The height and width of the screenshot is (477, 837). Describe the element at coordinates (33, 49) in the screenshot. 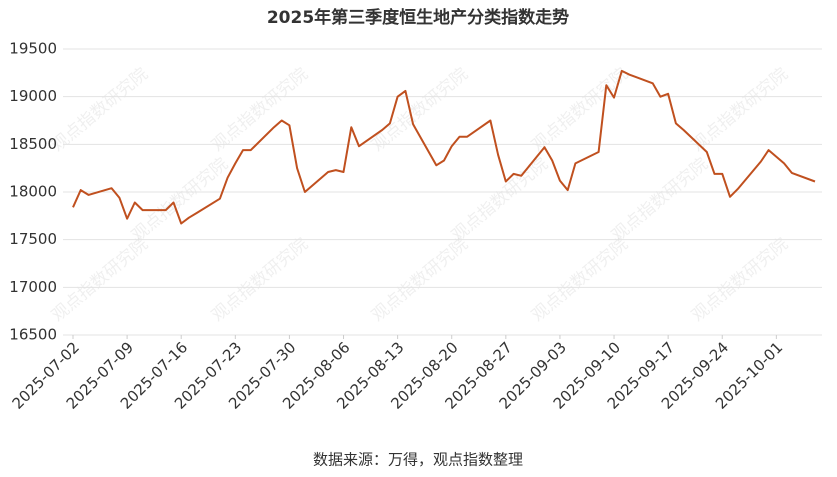

I see `y-tick-label: 19500` at that location.